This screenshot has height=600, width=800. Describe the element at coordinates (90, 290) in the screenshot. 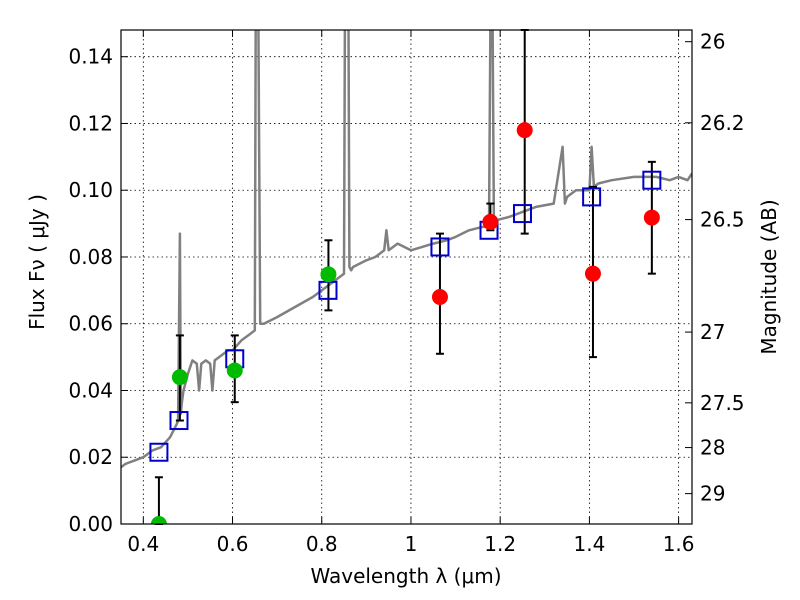

I see `y-tick-labels: 0.00 0.02 0.04 0.06 0.08 0.10 0.12 0.14` at that location.